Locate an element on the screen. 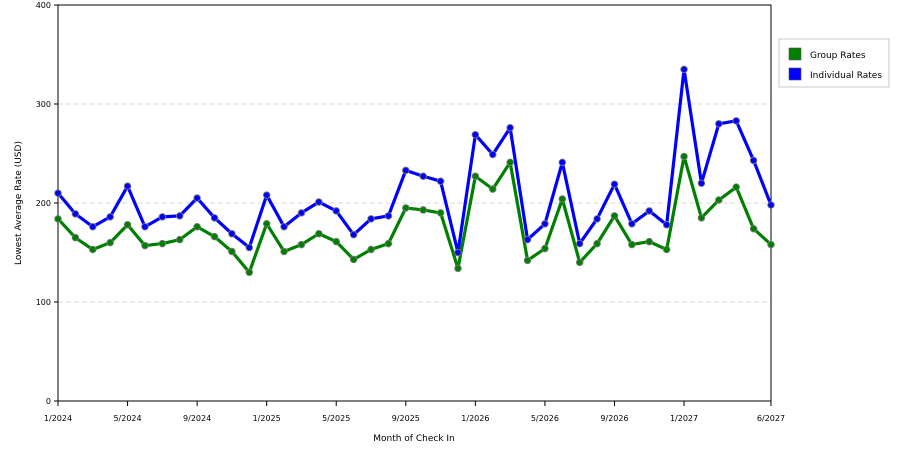 The image size is (900, 450). legend: Group Rates Individual Rates is located at coordinates (834, 63).